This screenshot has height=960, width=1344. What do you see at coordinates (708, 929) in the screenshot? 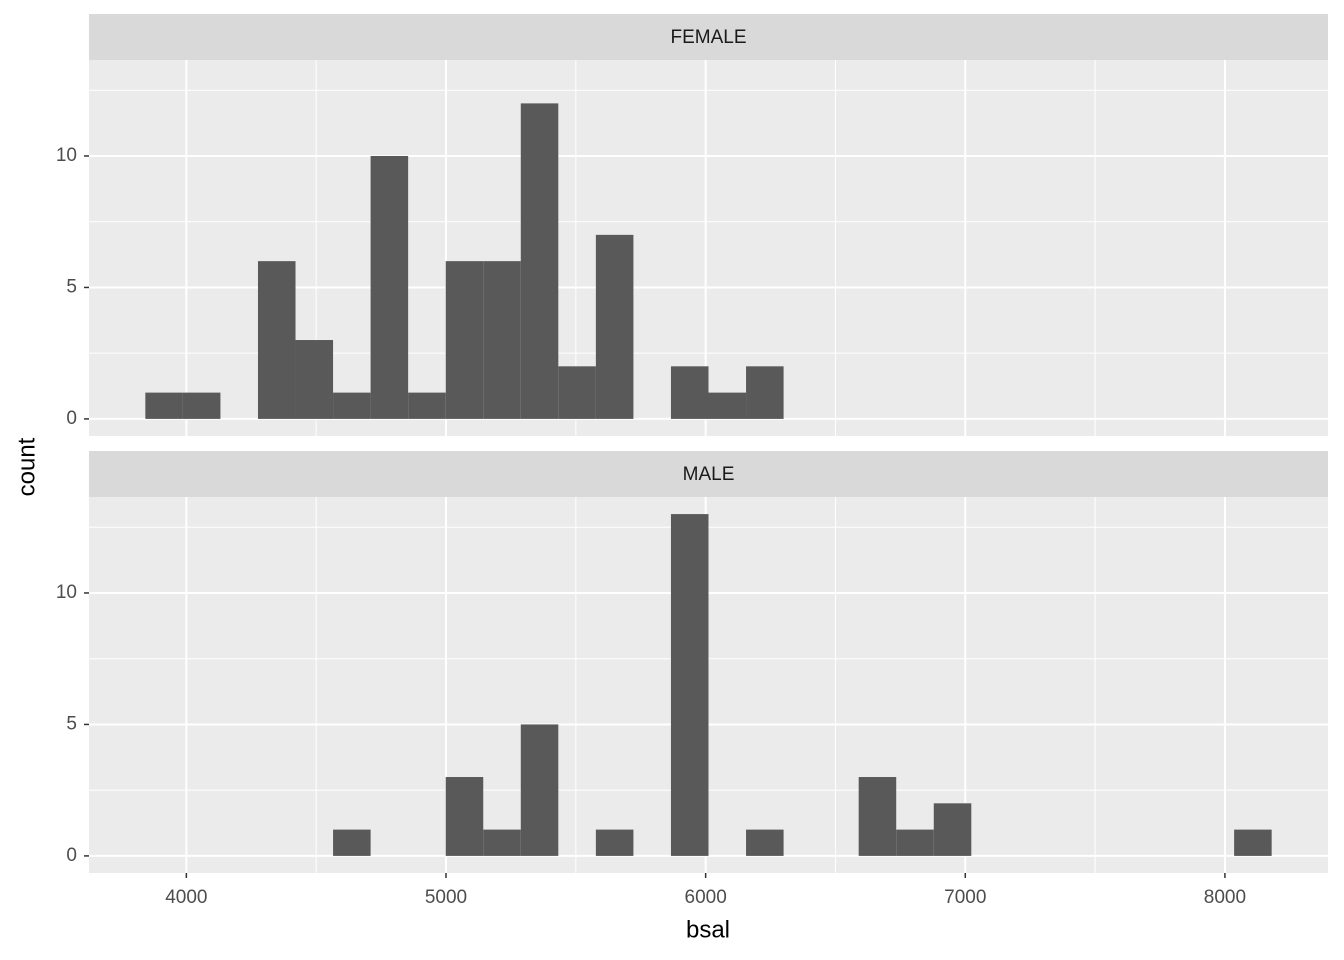
I see `x-axis-label: bsal` at bounding box center [708, 929].